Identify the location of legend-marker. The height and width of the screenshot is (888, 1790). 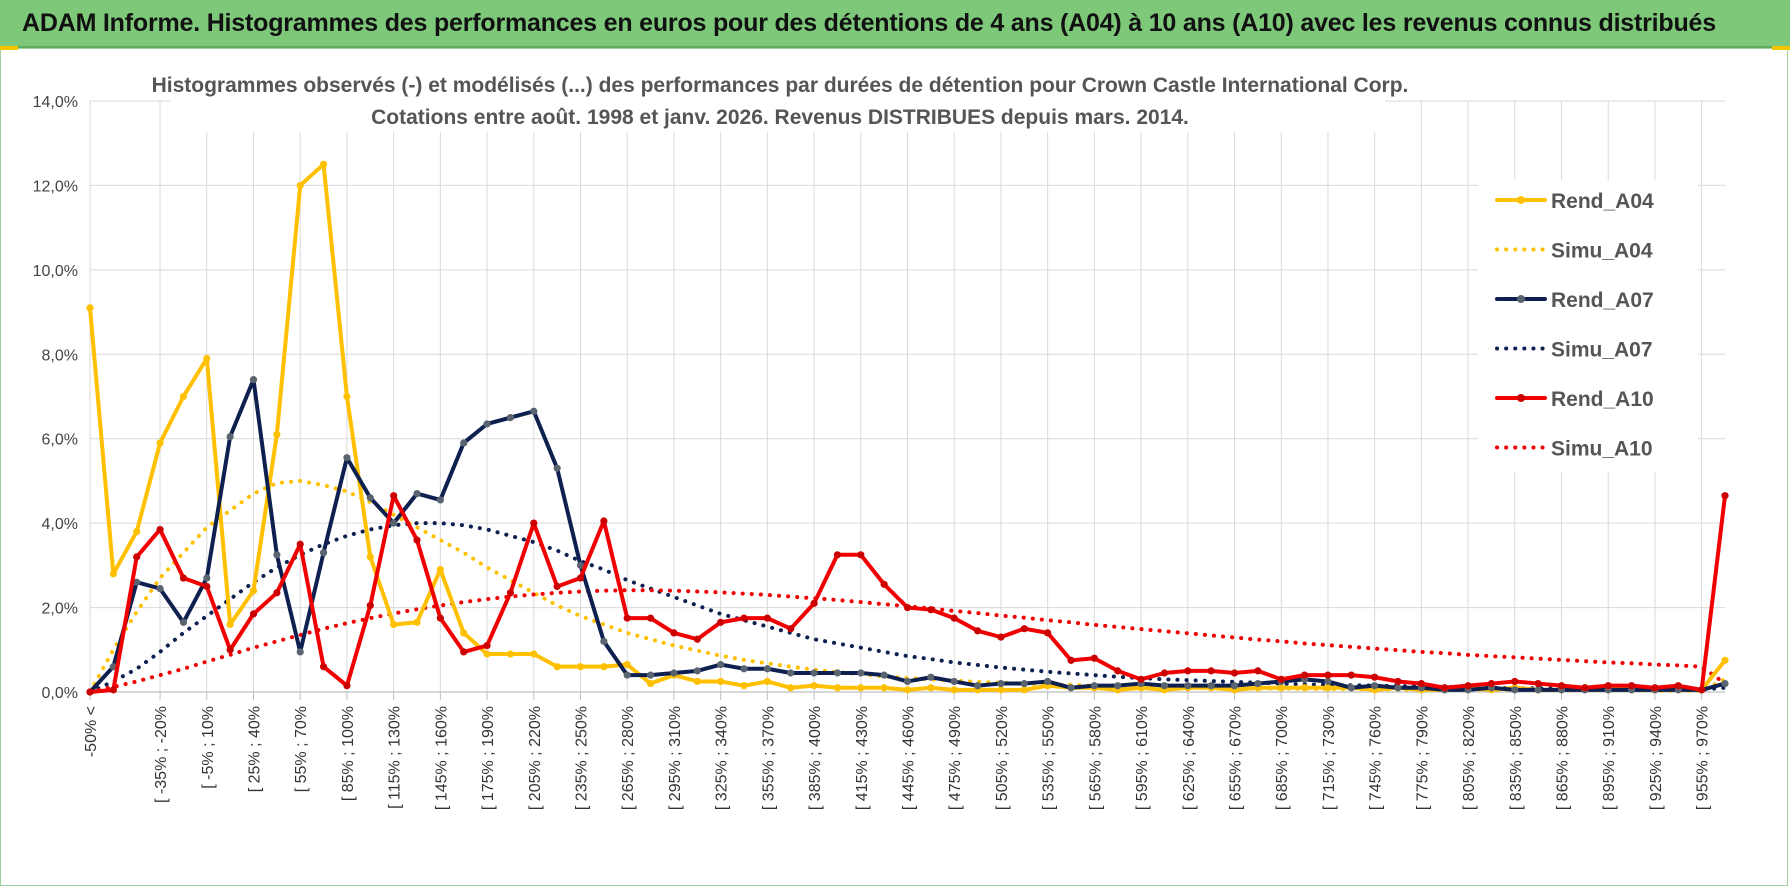
(1521, 200).